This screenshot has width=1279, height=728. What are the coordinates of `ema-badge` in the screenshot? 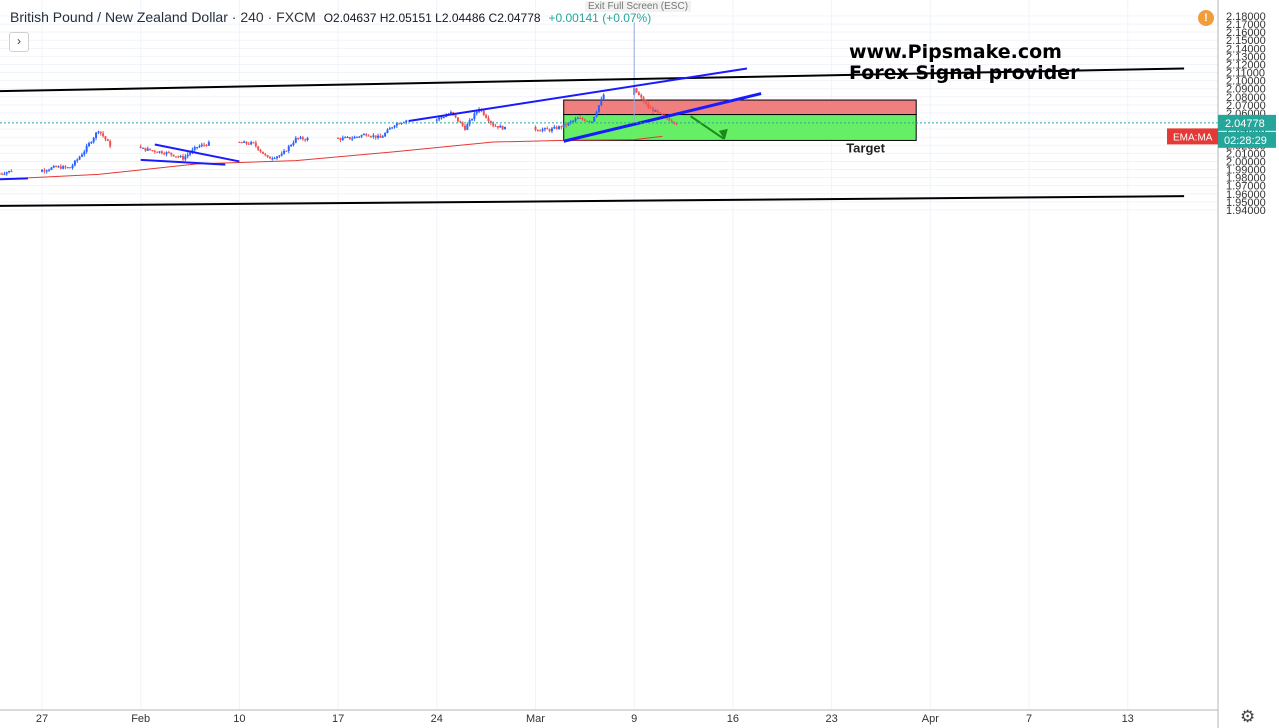 It's located at (1192, 136).